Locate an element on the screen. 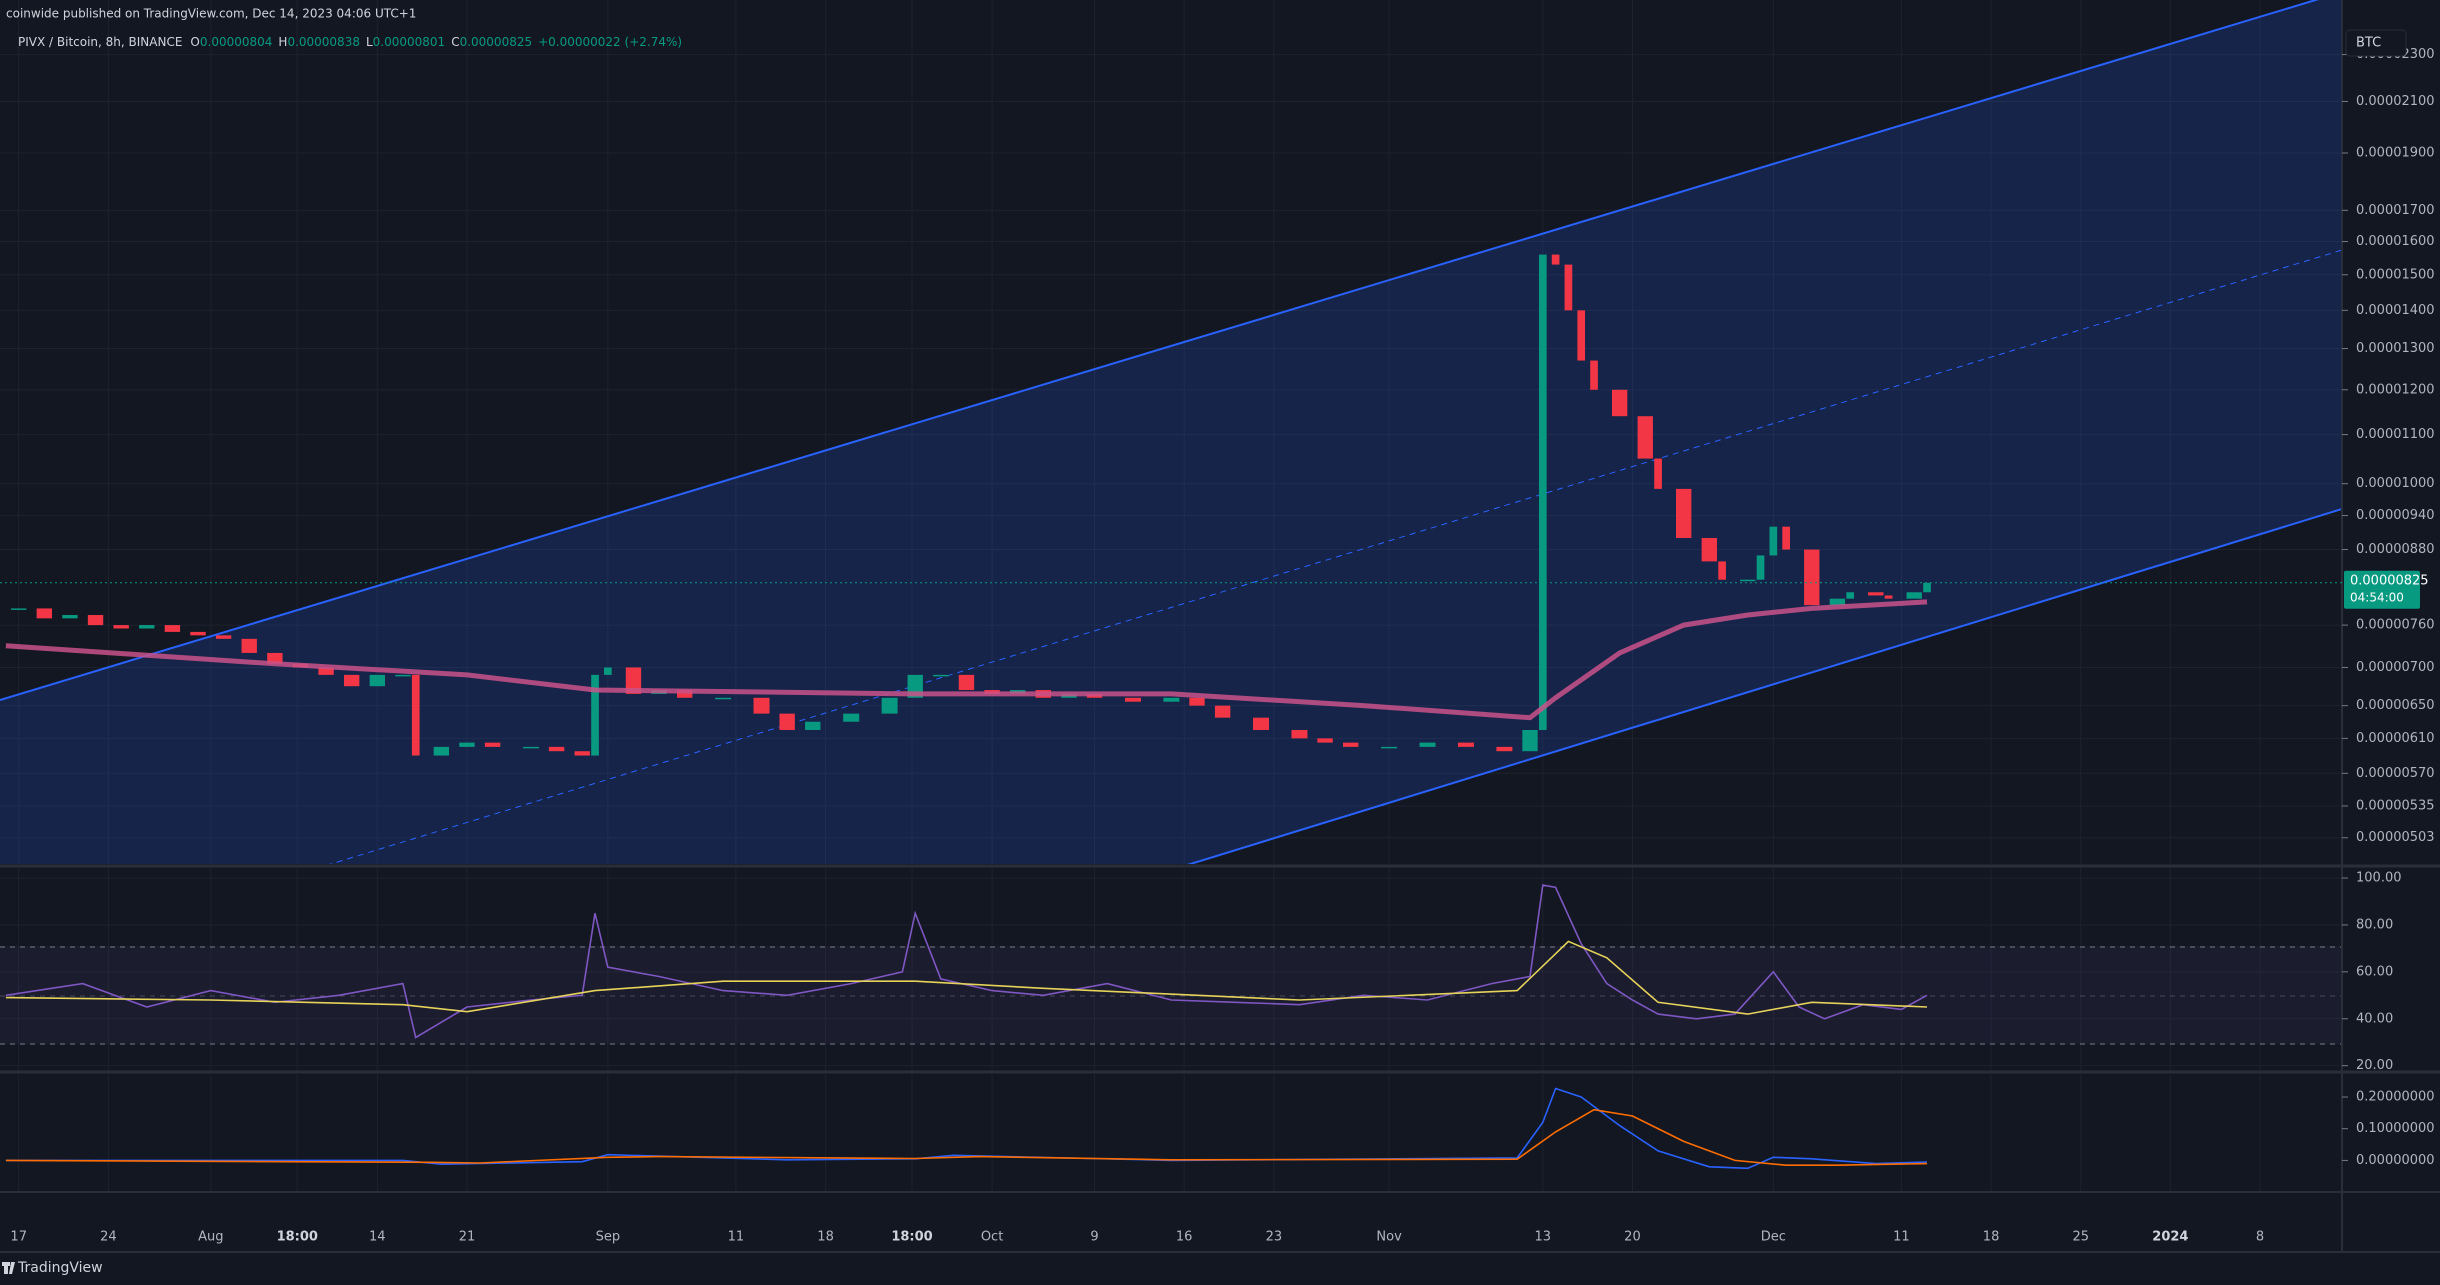  y-tick-label: 0.00000700 is located at coordinates (2395, 667).